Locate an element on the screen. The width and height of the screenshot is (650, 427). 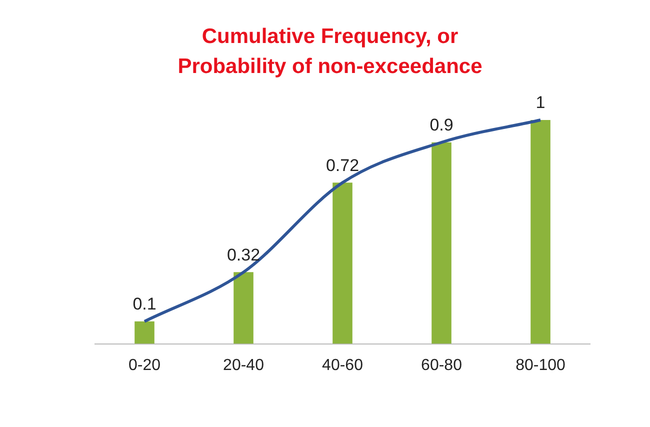
x-tick-label: 20-40 is located at coordinates (243, 365).